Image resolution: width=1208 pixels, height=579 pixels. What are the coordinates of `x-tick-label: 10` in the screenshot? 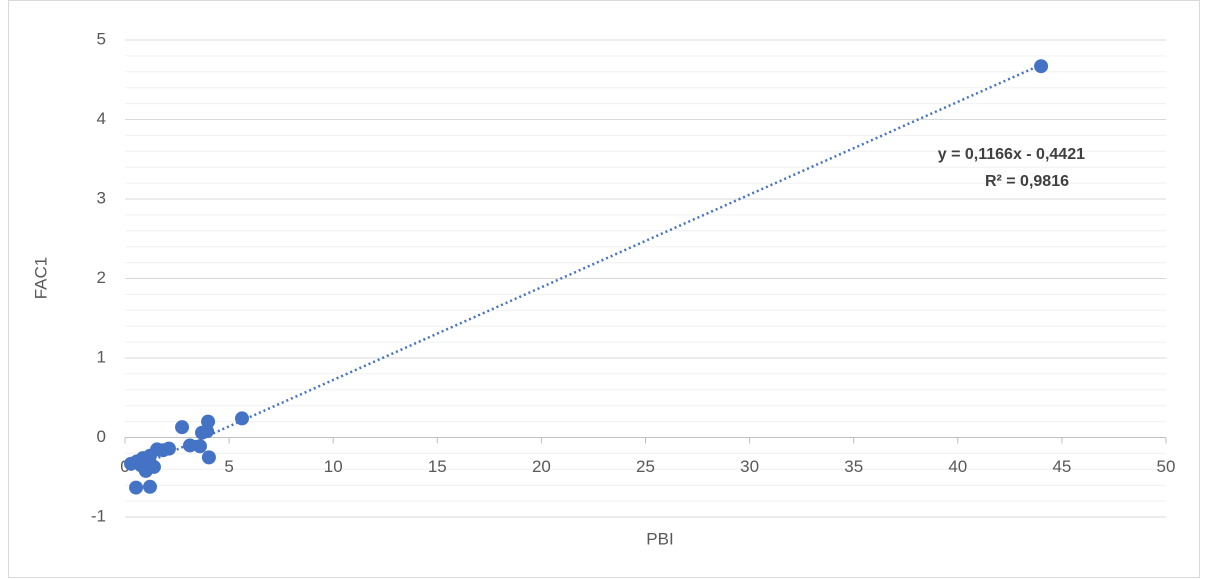 It's located at (333, 466).